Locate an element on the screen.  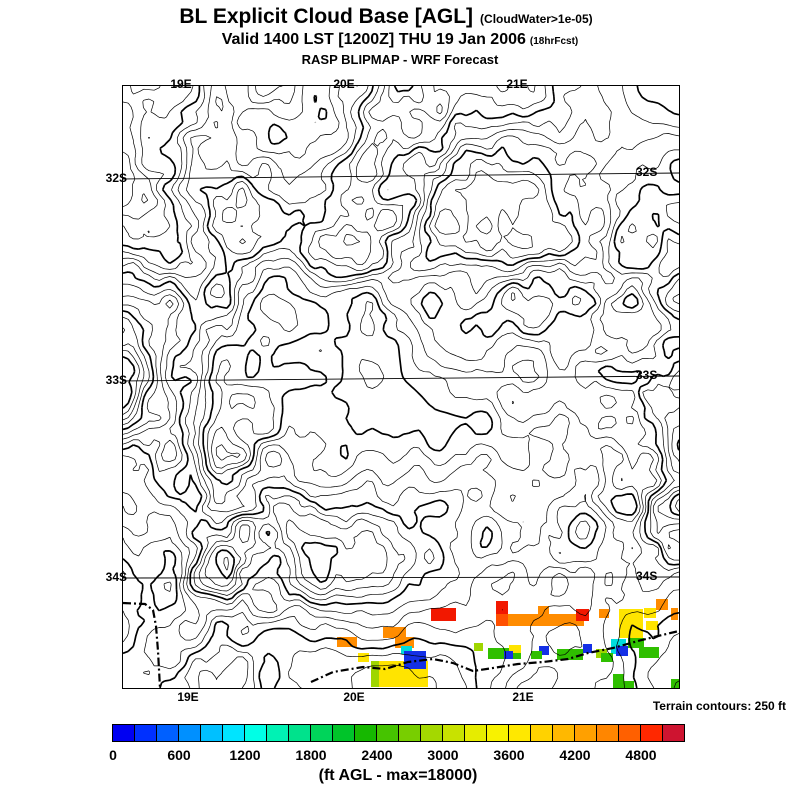
colorbar-tick-0: 0 is located at coordinates (113, 755).